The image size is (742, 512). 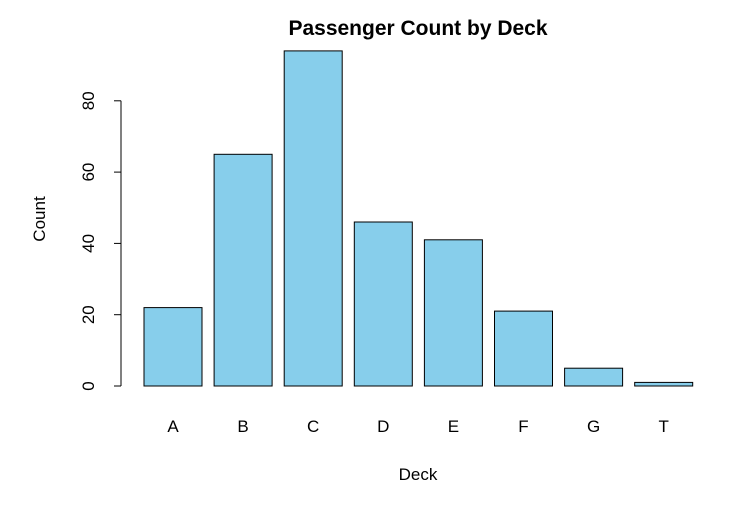 I want to click on bar-A, so click(x=173, y=347).